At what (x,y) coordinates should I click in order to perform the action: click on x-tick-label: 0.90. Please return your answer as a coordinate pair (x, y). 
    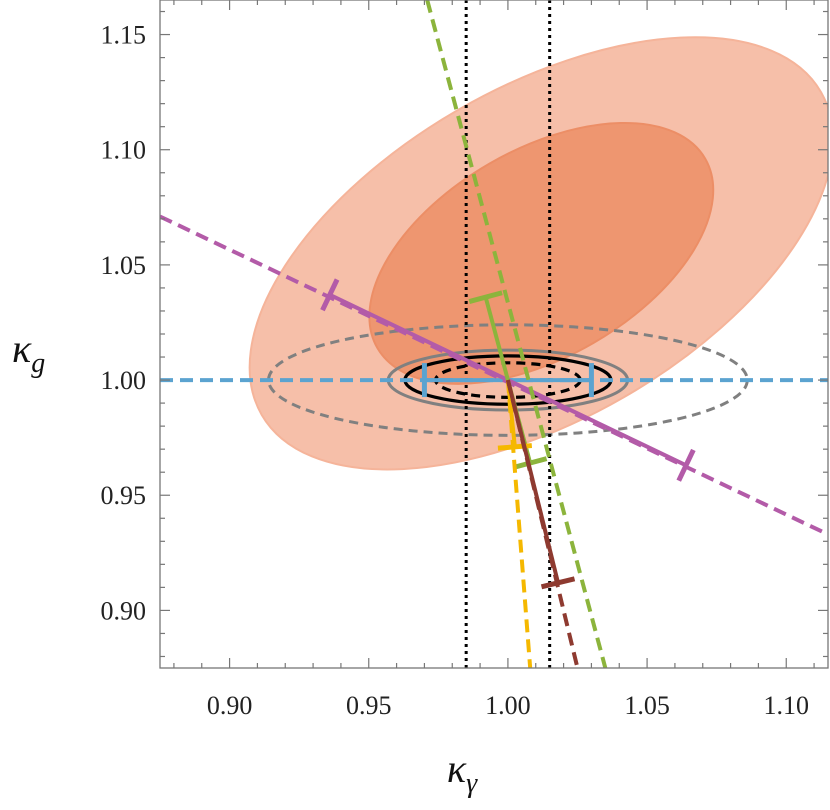
    Looking at the image, I should click on (230, 705).